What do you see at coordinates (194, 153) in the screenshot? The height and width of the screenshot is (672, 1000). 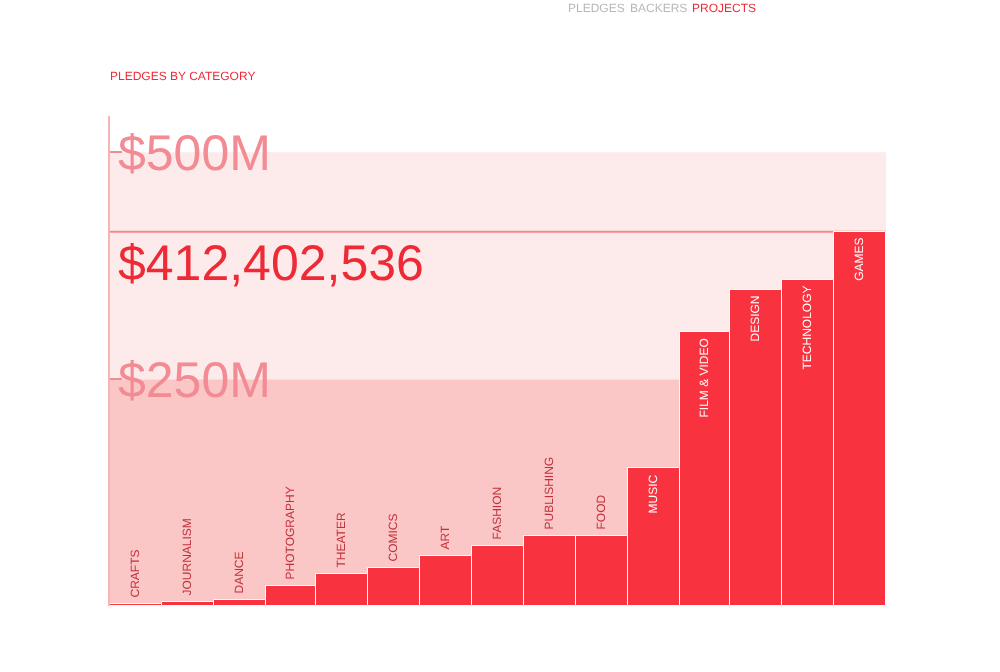 I see `y-tick-label: $500M` at bounding box center [194, 153].